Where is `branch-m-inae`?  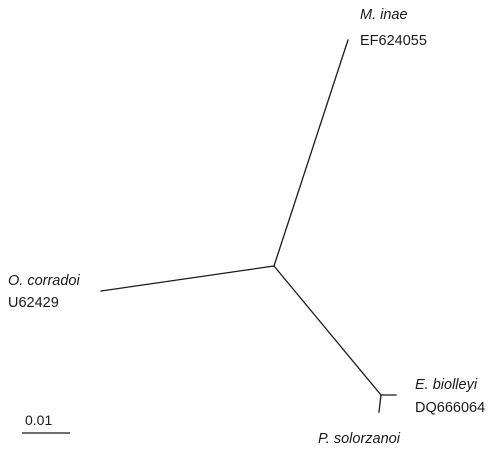 branch-m-inae is located at coordinates (311, 153).